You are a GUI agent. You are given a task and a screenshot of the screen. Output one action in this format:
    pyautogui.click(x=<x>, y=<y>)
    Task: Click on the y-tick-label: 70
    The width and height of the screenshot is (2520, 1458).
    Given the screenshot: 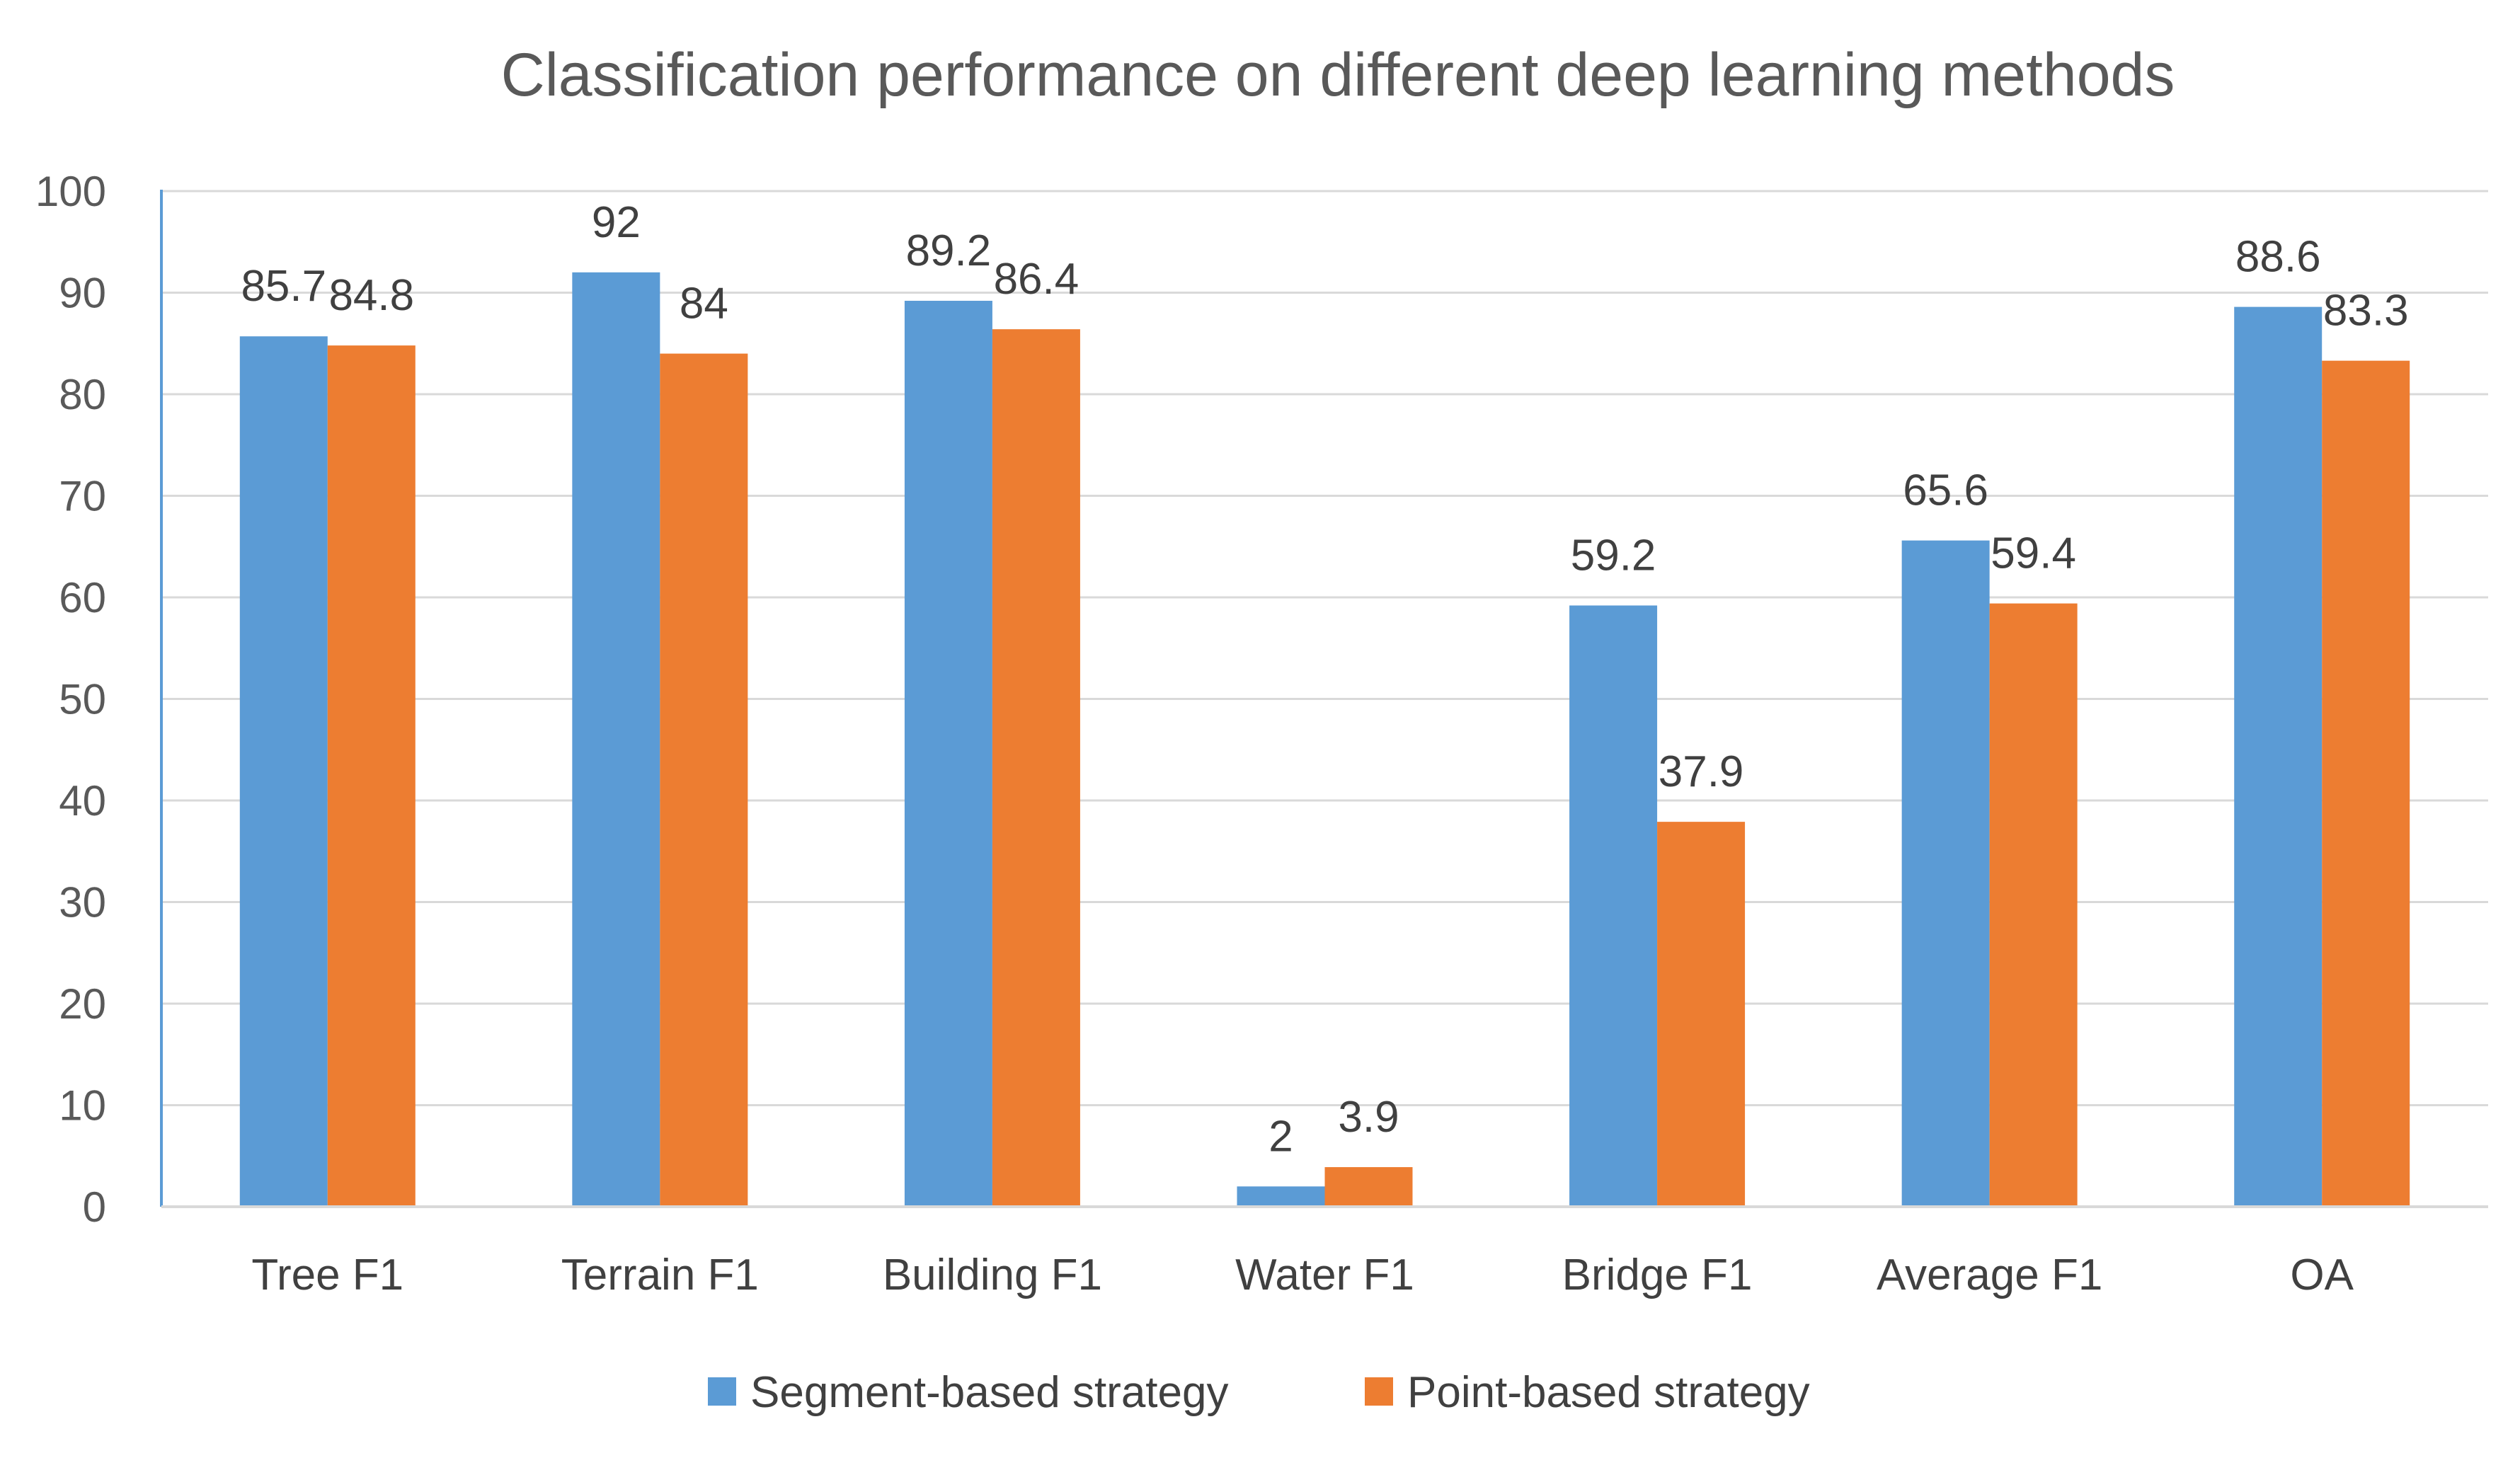 What is the action you would take?
    pyautogui.click(x=82, y=496)
    